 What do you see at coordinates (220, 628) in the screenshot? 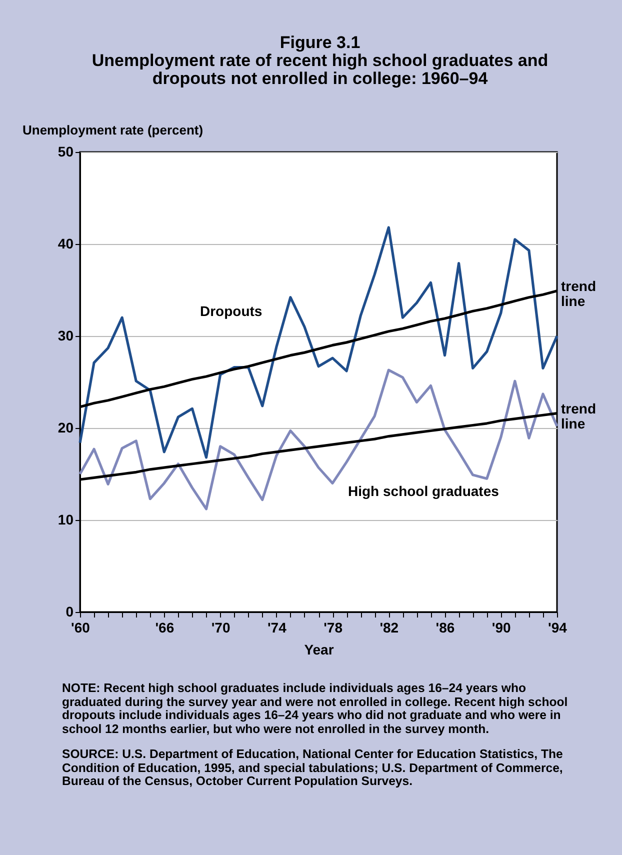
I see `x-tick-label: '70` at bounding box center [220, 628].